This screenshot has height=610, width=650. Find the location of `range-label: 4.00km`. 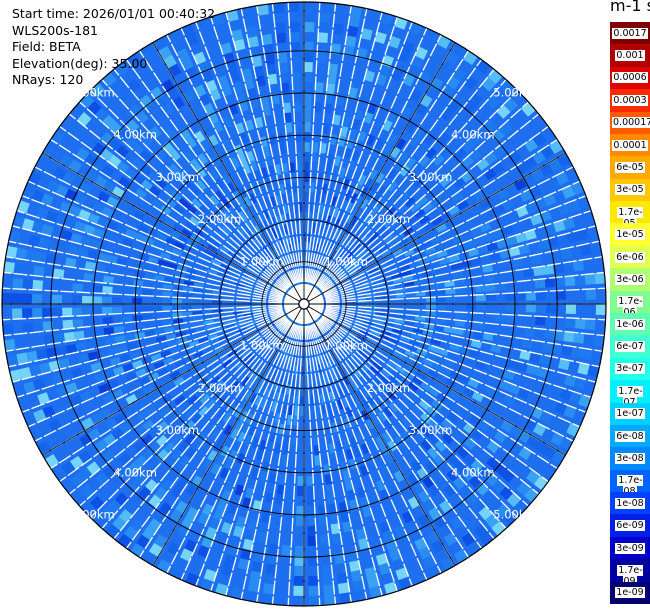

range-label: 4.00km is located at coordinates (472, 135).